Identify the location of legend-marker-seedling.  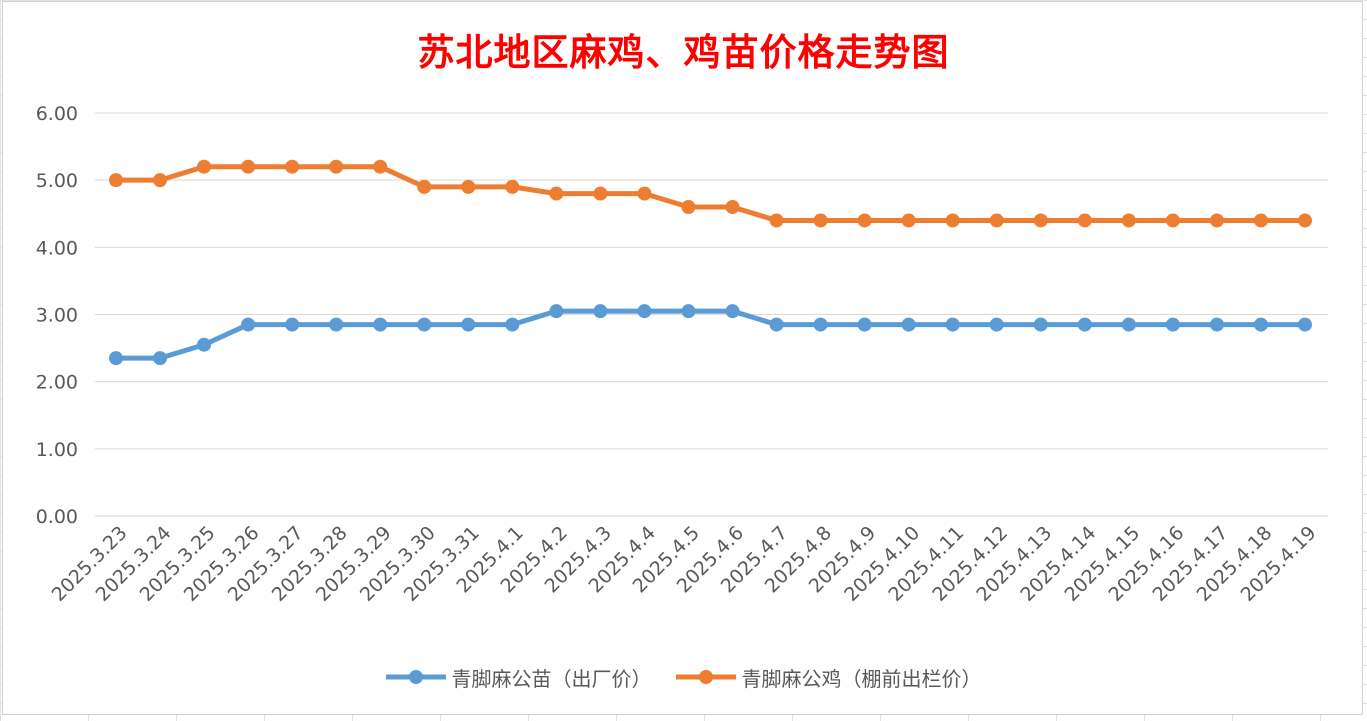
(415, 677).